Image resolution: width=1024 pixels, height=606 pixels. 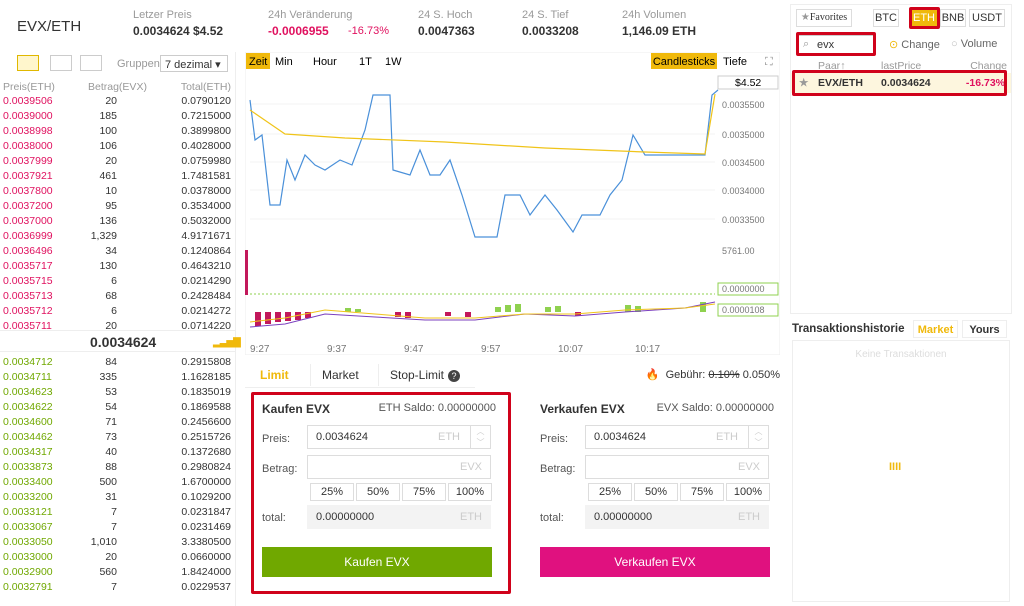 What do you see at coordinates (655, 562) in the screenshot?
I see `sell-button: Verkaufen EVX` at bounding box center [655, 562].